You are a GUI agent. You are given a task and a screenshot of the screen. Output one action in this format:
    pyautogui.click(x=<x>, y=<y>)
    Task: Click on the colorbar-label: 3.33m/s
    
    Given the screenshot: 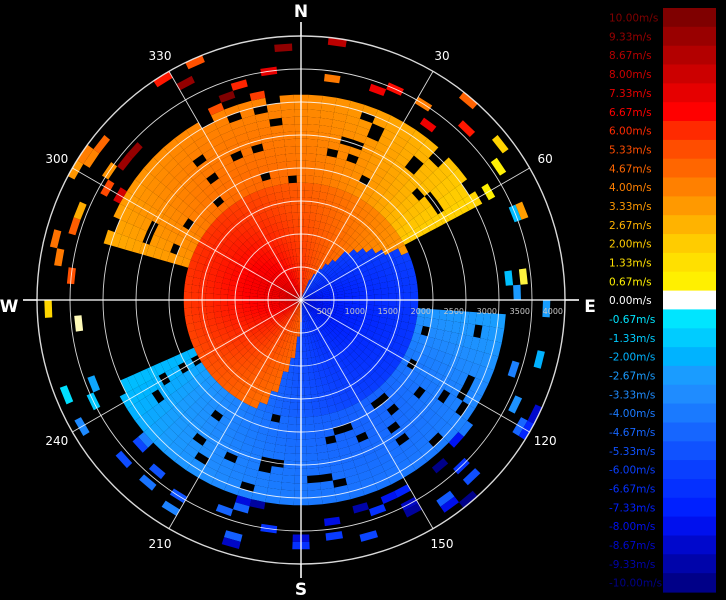 What is the action you would take?
    pyautogui.click(x=630, y=207)
    